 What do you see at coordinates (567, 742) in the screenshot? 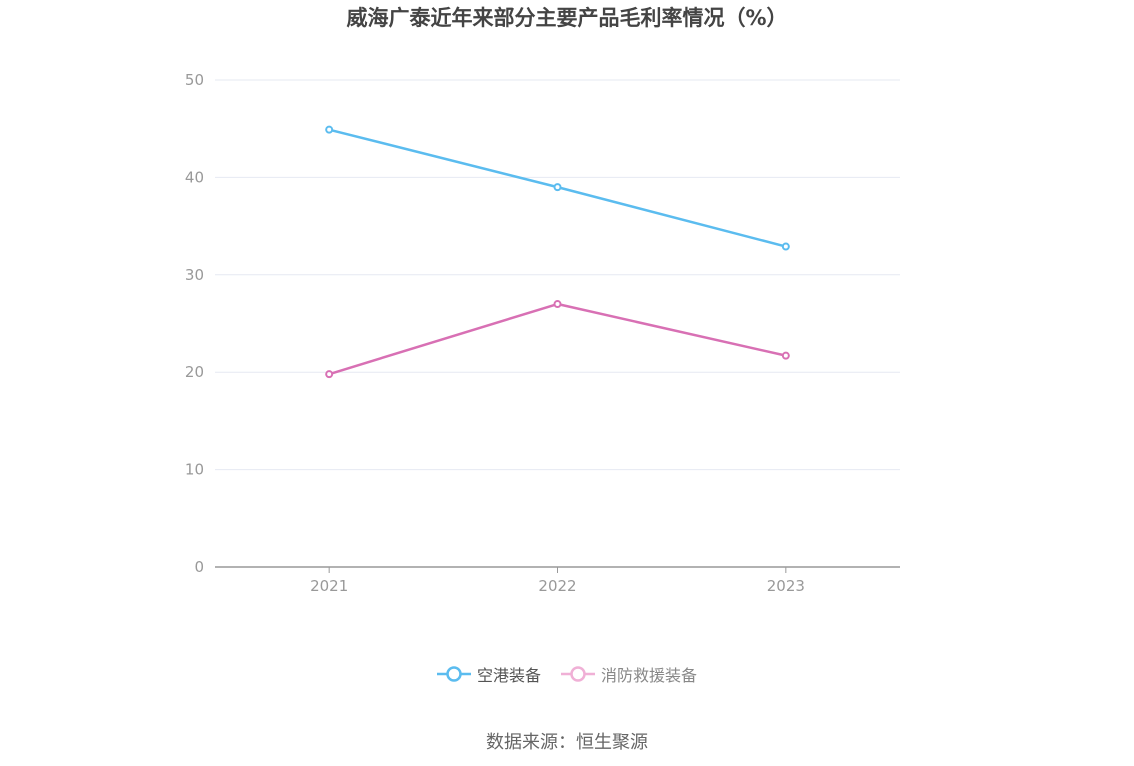
I see `data-source-note: 数据来源：恒生聚源` at bounding box center [567, 742].